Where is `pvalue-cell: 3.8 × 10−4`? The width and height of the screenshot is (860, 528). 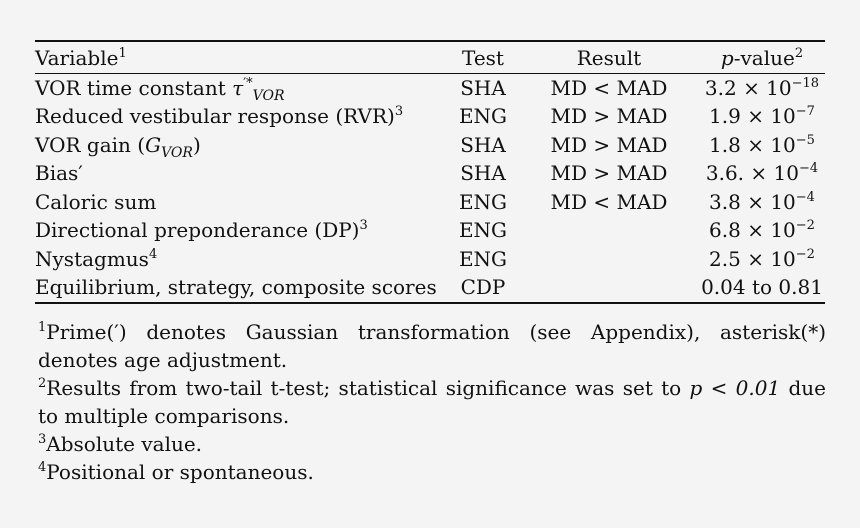 pvalue-cell: 3.8 × 10−4 is located at coordinates (762, 201).